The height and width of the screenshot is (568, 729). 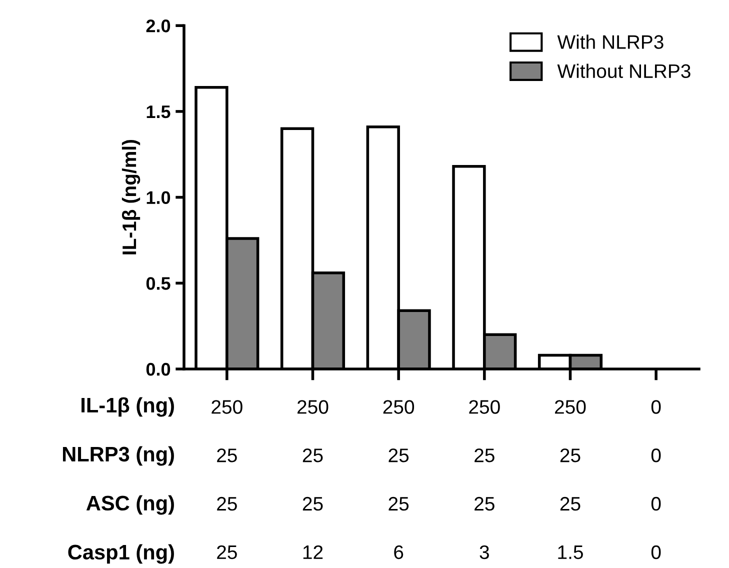 What do you see at coordinates (118, 456) in the screenshot?
I see `text: NLRP3 (ng)` at bounding box center [118, 456].